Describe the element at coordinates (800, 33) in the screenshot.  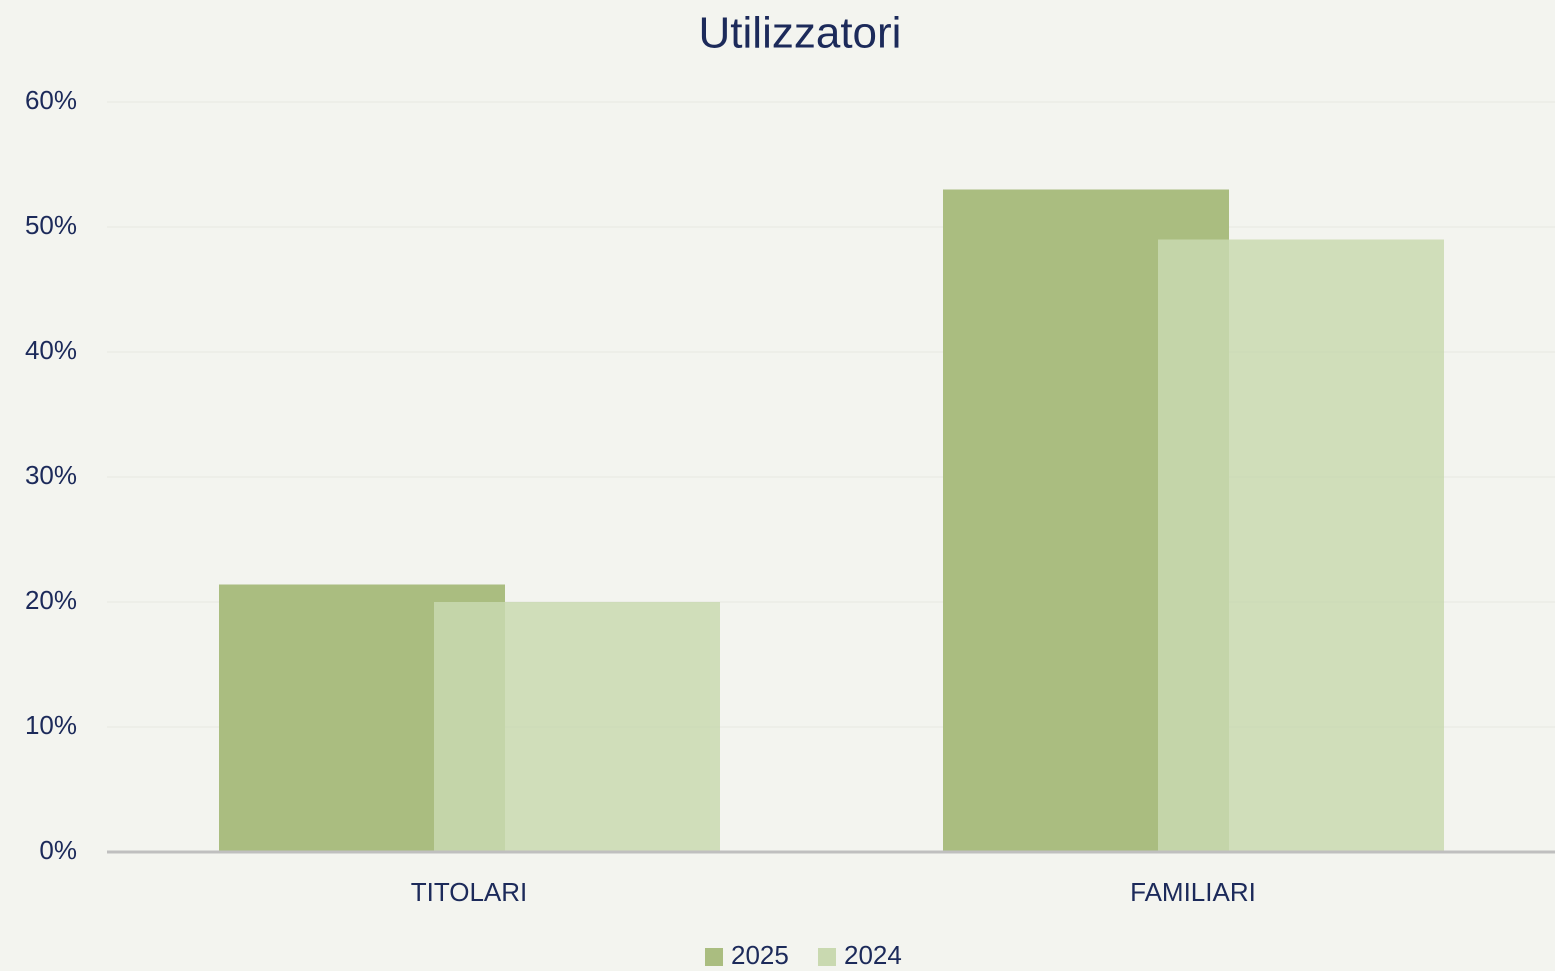
I see `chart-title: Utilizzatori` at that location.